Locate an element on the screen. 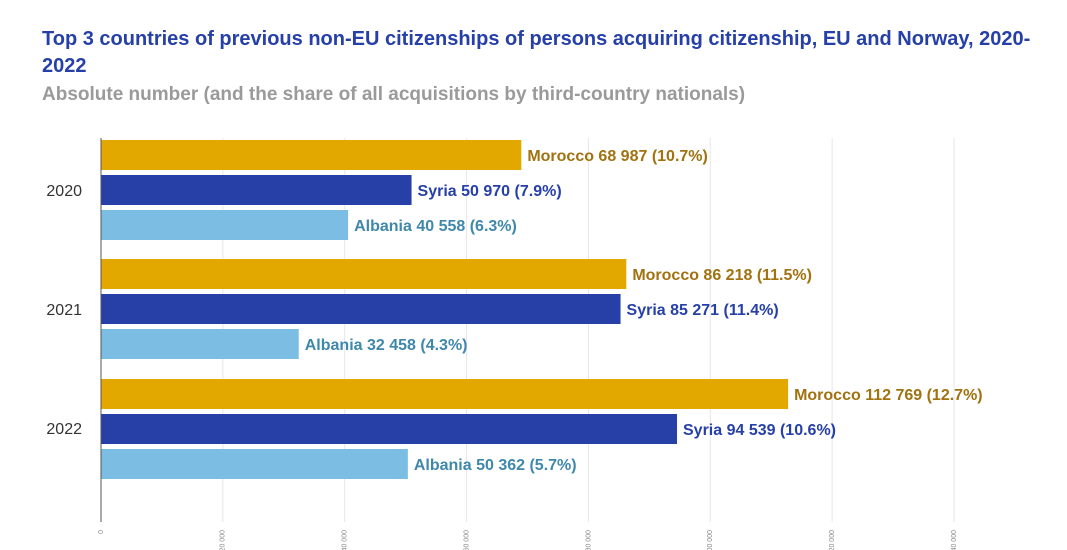 This screenshot has height=550, width=1067. year-label: 2021 is located at coordinates (64, 310).